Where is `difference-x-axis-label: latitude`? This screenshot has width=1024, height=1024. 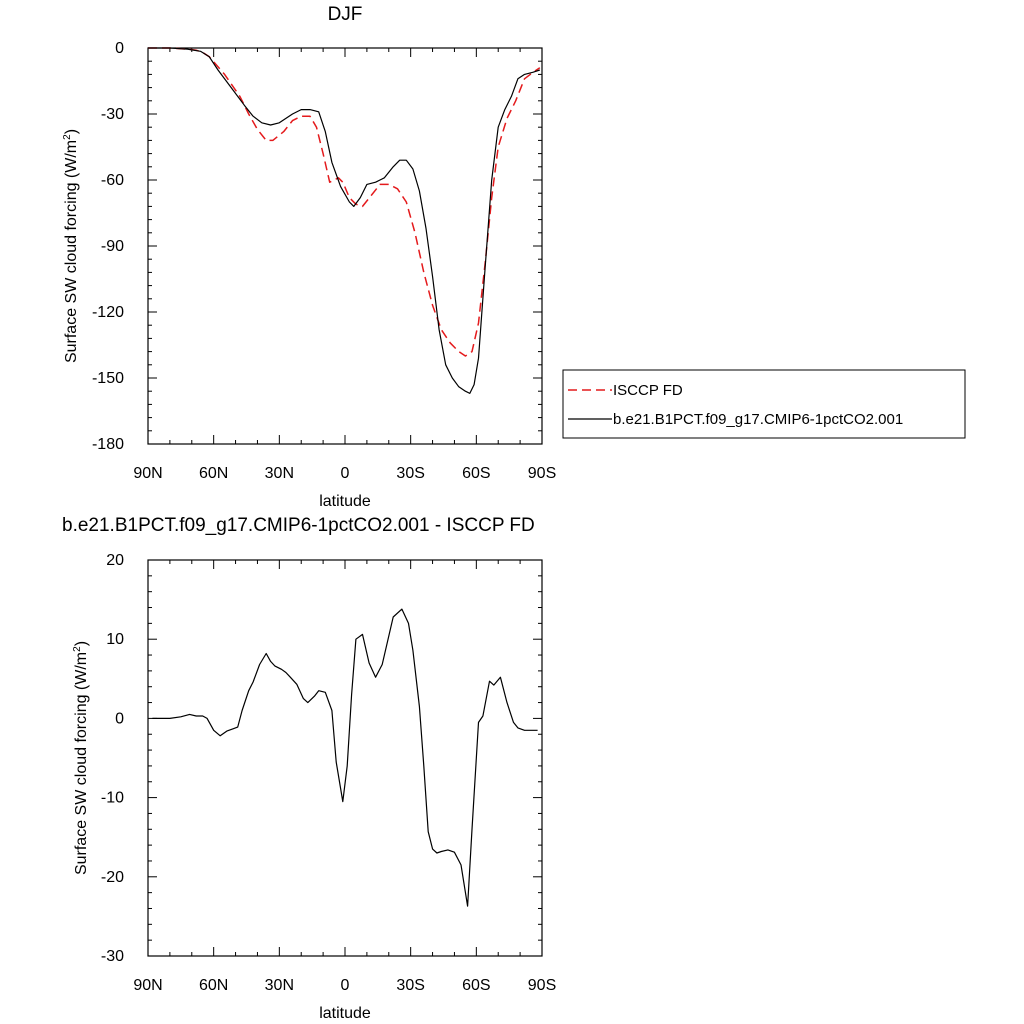 difference-x-axis-label: latitude is located at coordinates (345, 1013).